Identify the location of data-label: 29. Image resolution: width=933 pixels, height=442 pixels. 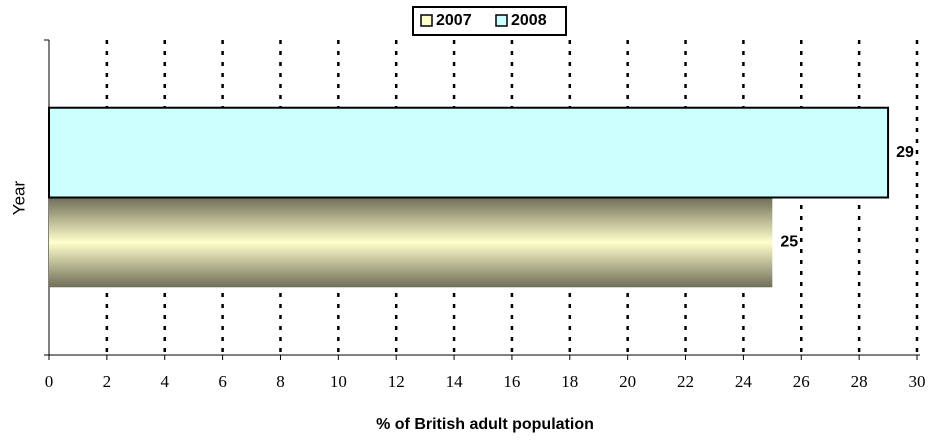
(905, 152).